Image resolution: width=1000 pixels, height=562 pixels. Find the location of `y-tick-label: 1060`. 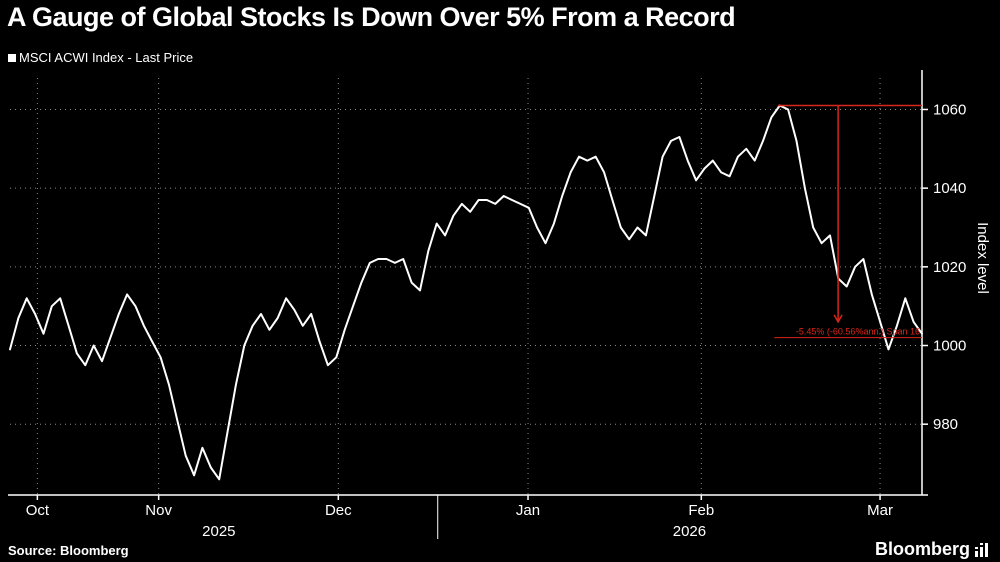

y-tick-label: 1060 is located at coordinates (949, 109).